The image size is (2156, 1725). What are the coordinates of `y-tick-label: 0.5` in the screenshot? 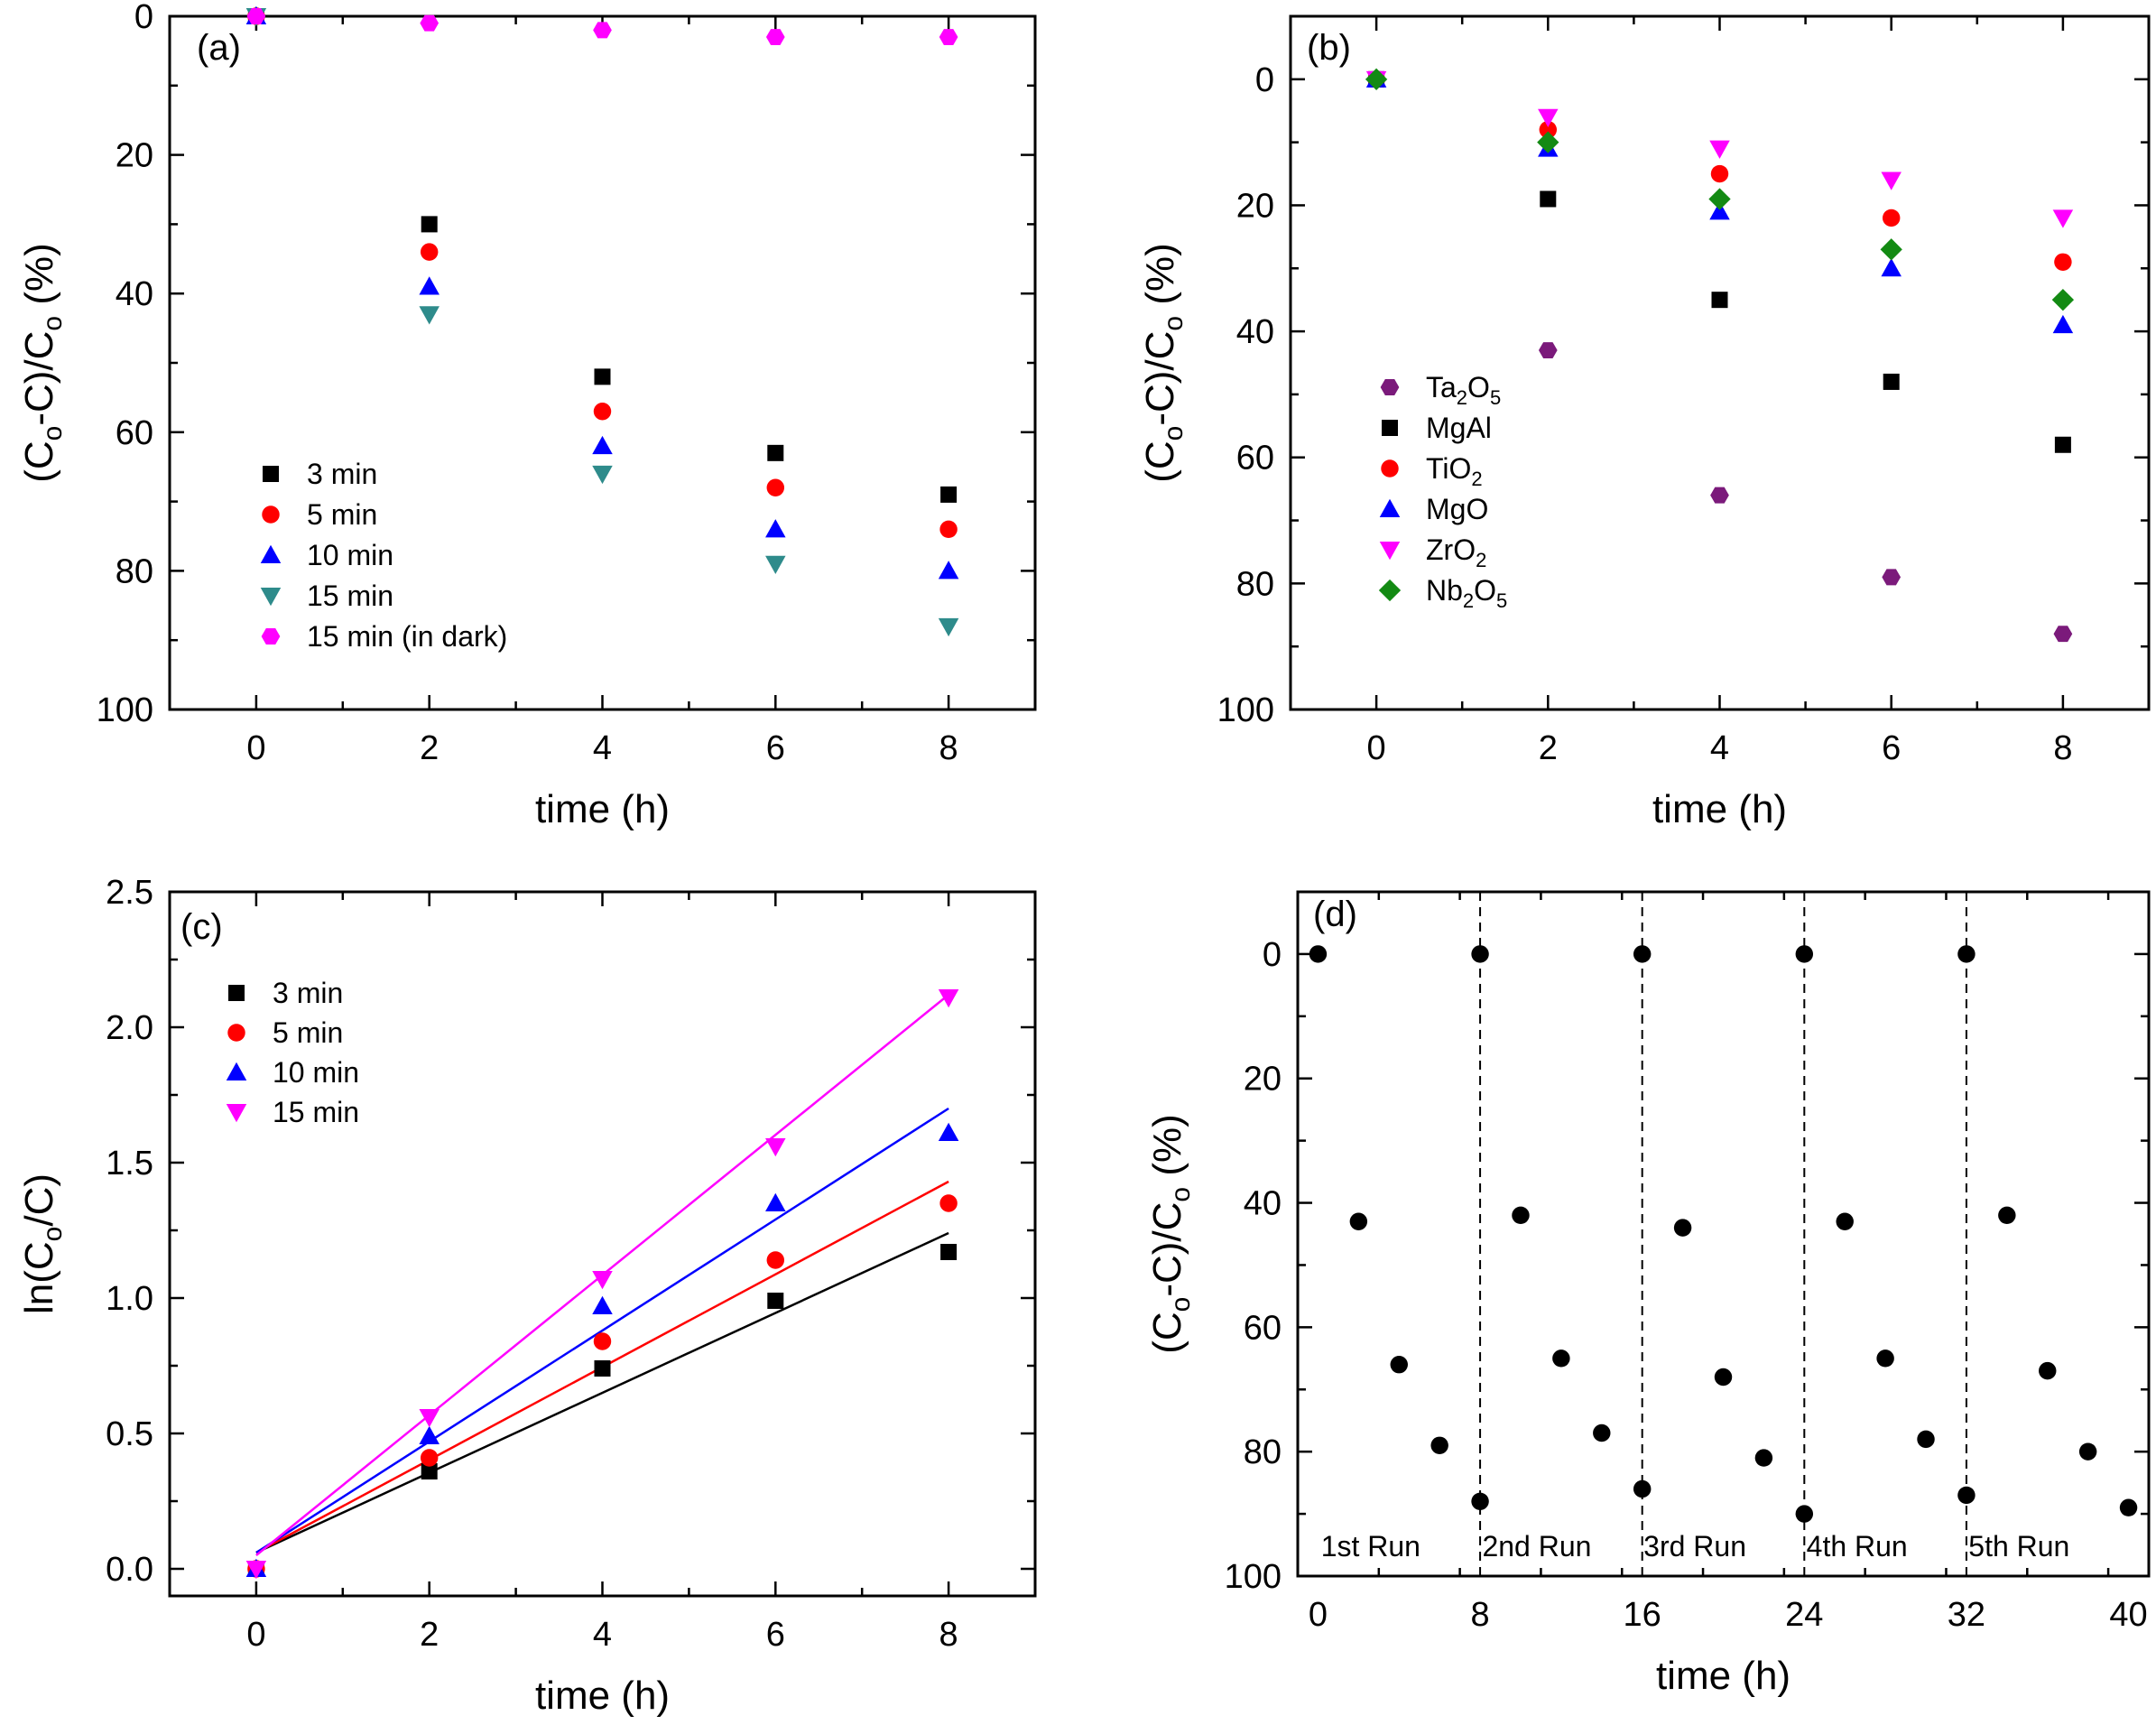 It's located at (129, 1434).